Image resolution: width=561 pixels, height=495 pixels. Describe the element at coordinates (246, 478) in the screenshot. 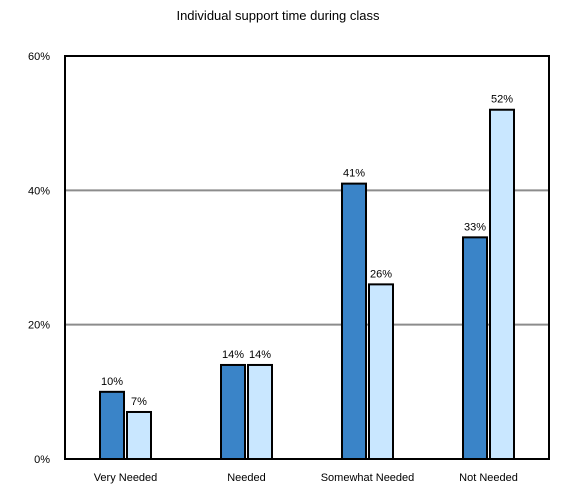

I see `x-category-label: Needed` at that location.